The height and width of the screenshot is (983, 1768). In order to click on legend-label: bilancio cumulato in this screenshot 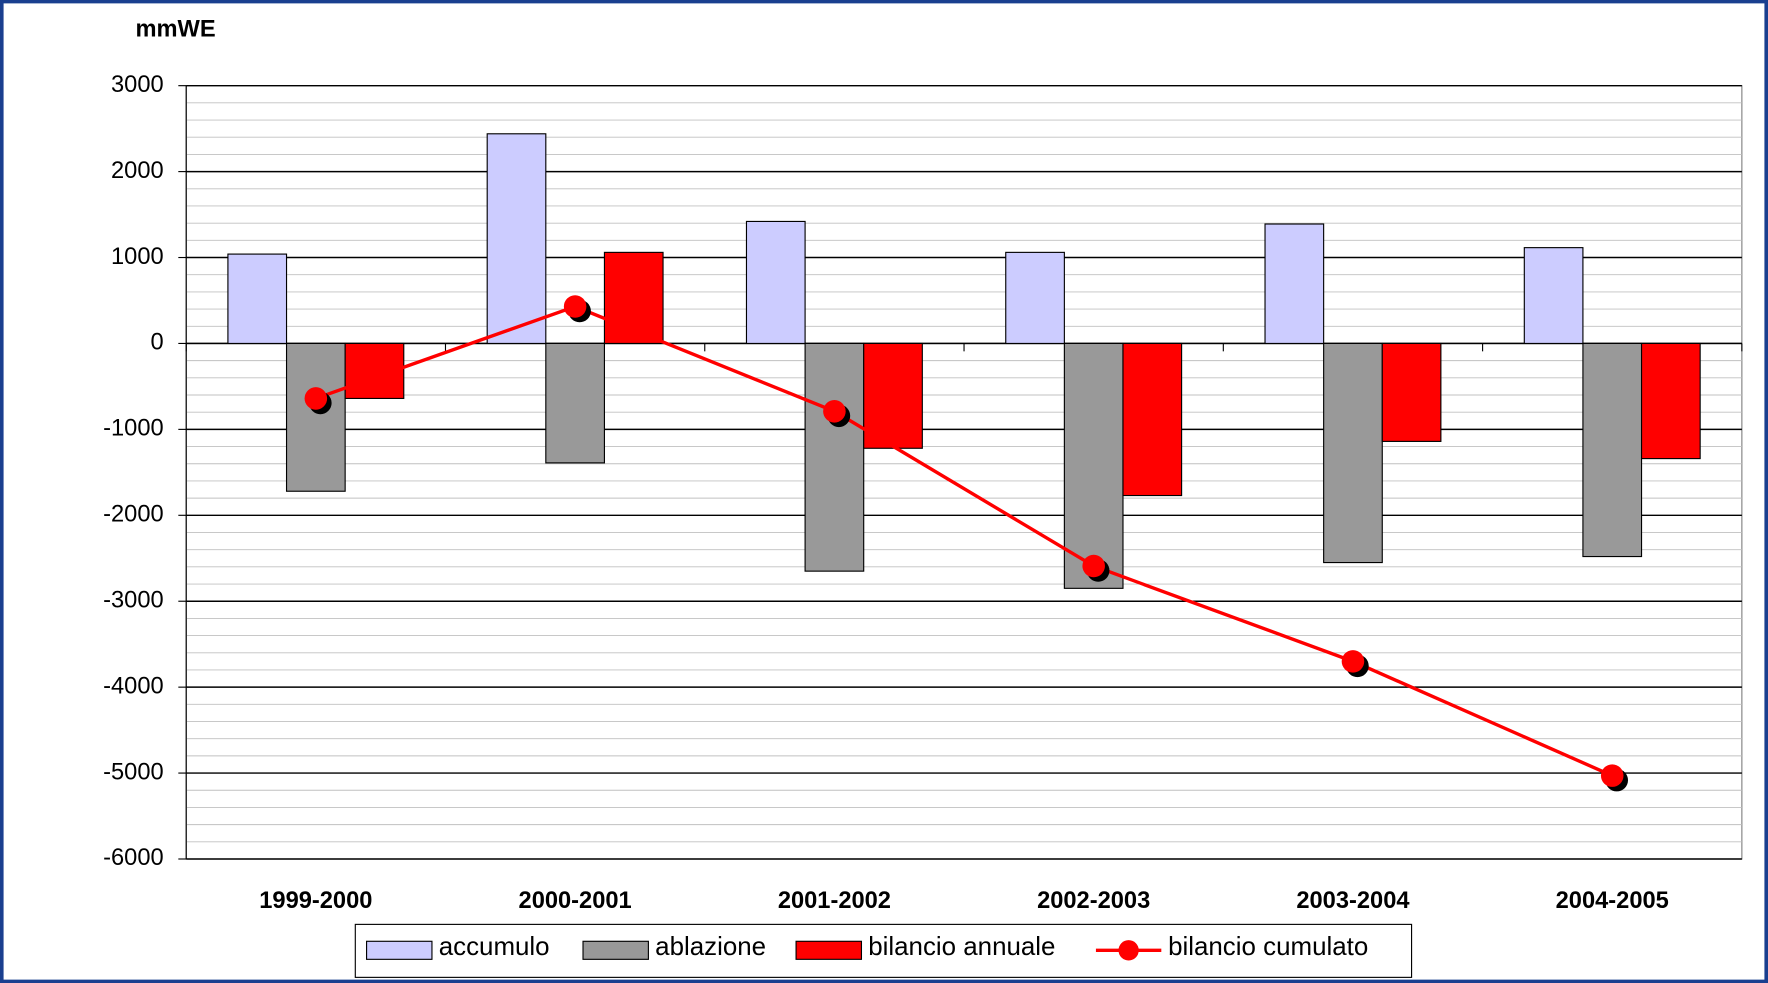, I will do `click(1268, 947)`.